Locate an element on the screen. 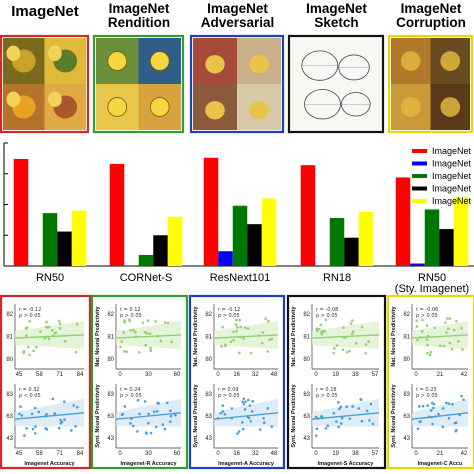 The image size is (474, 474). x-tick-label: 45 is located at coordinates (19, 454).